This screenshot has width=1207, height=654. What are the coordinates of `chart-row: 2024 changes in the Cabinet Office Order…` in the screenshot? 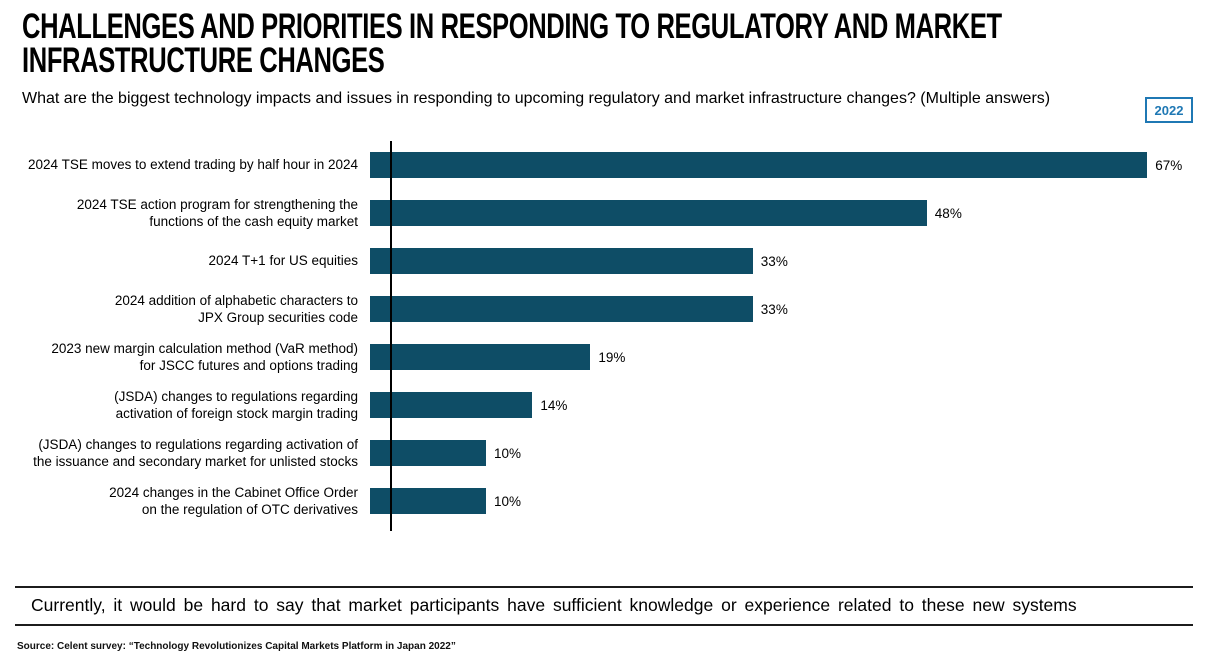 It's located at (603, 501).